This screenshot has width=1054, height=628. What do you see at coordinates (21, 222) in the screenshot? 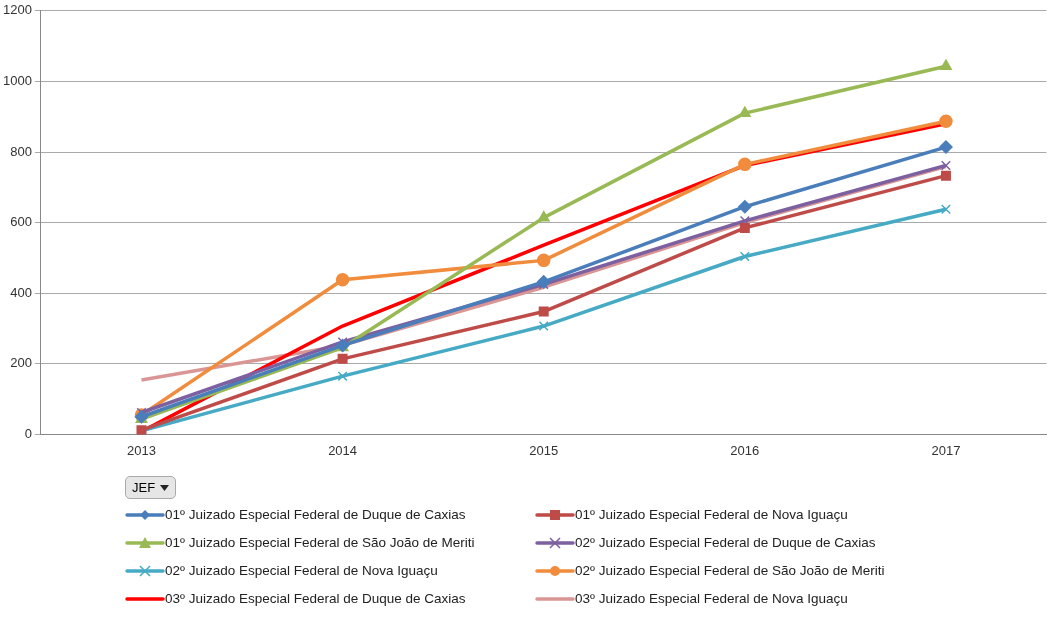
I see `y-tick-label: 600` at bounding box center [21, 222].